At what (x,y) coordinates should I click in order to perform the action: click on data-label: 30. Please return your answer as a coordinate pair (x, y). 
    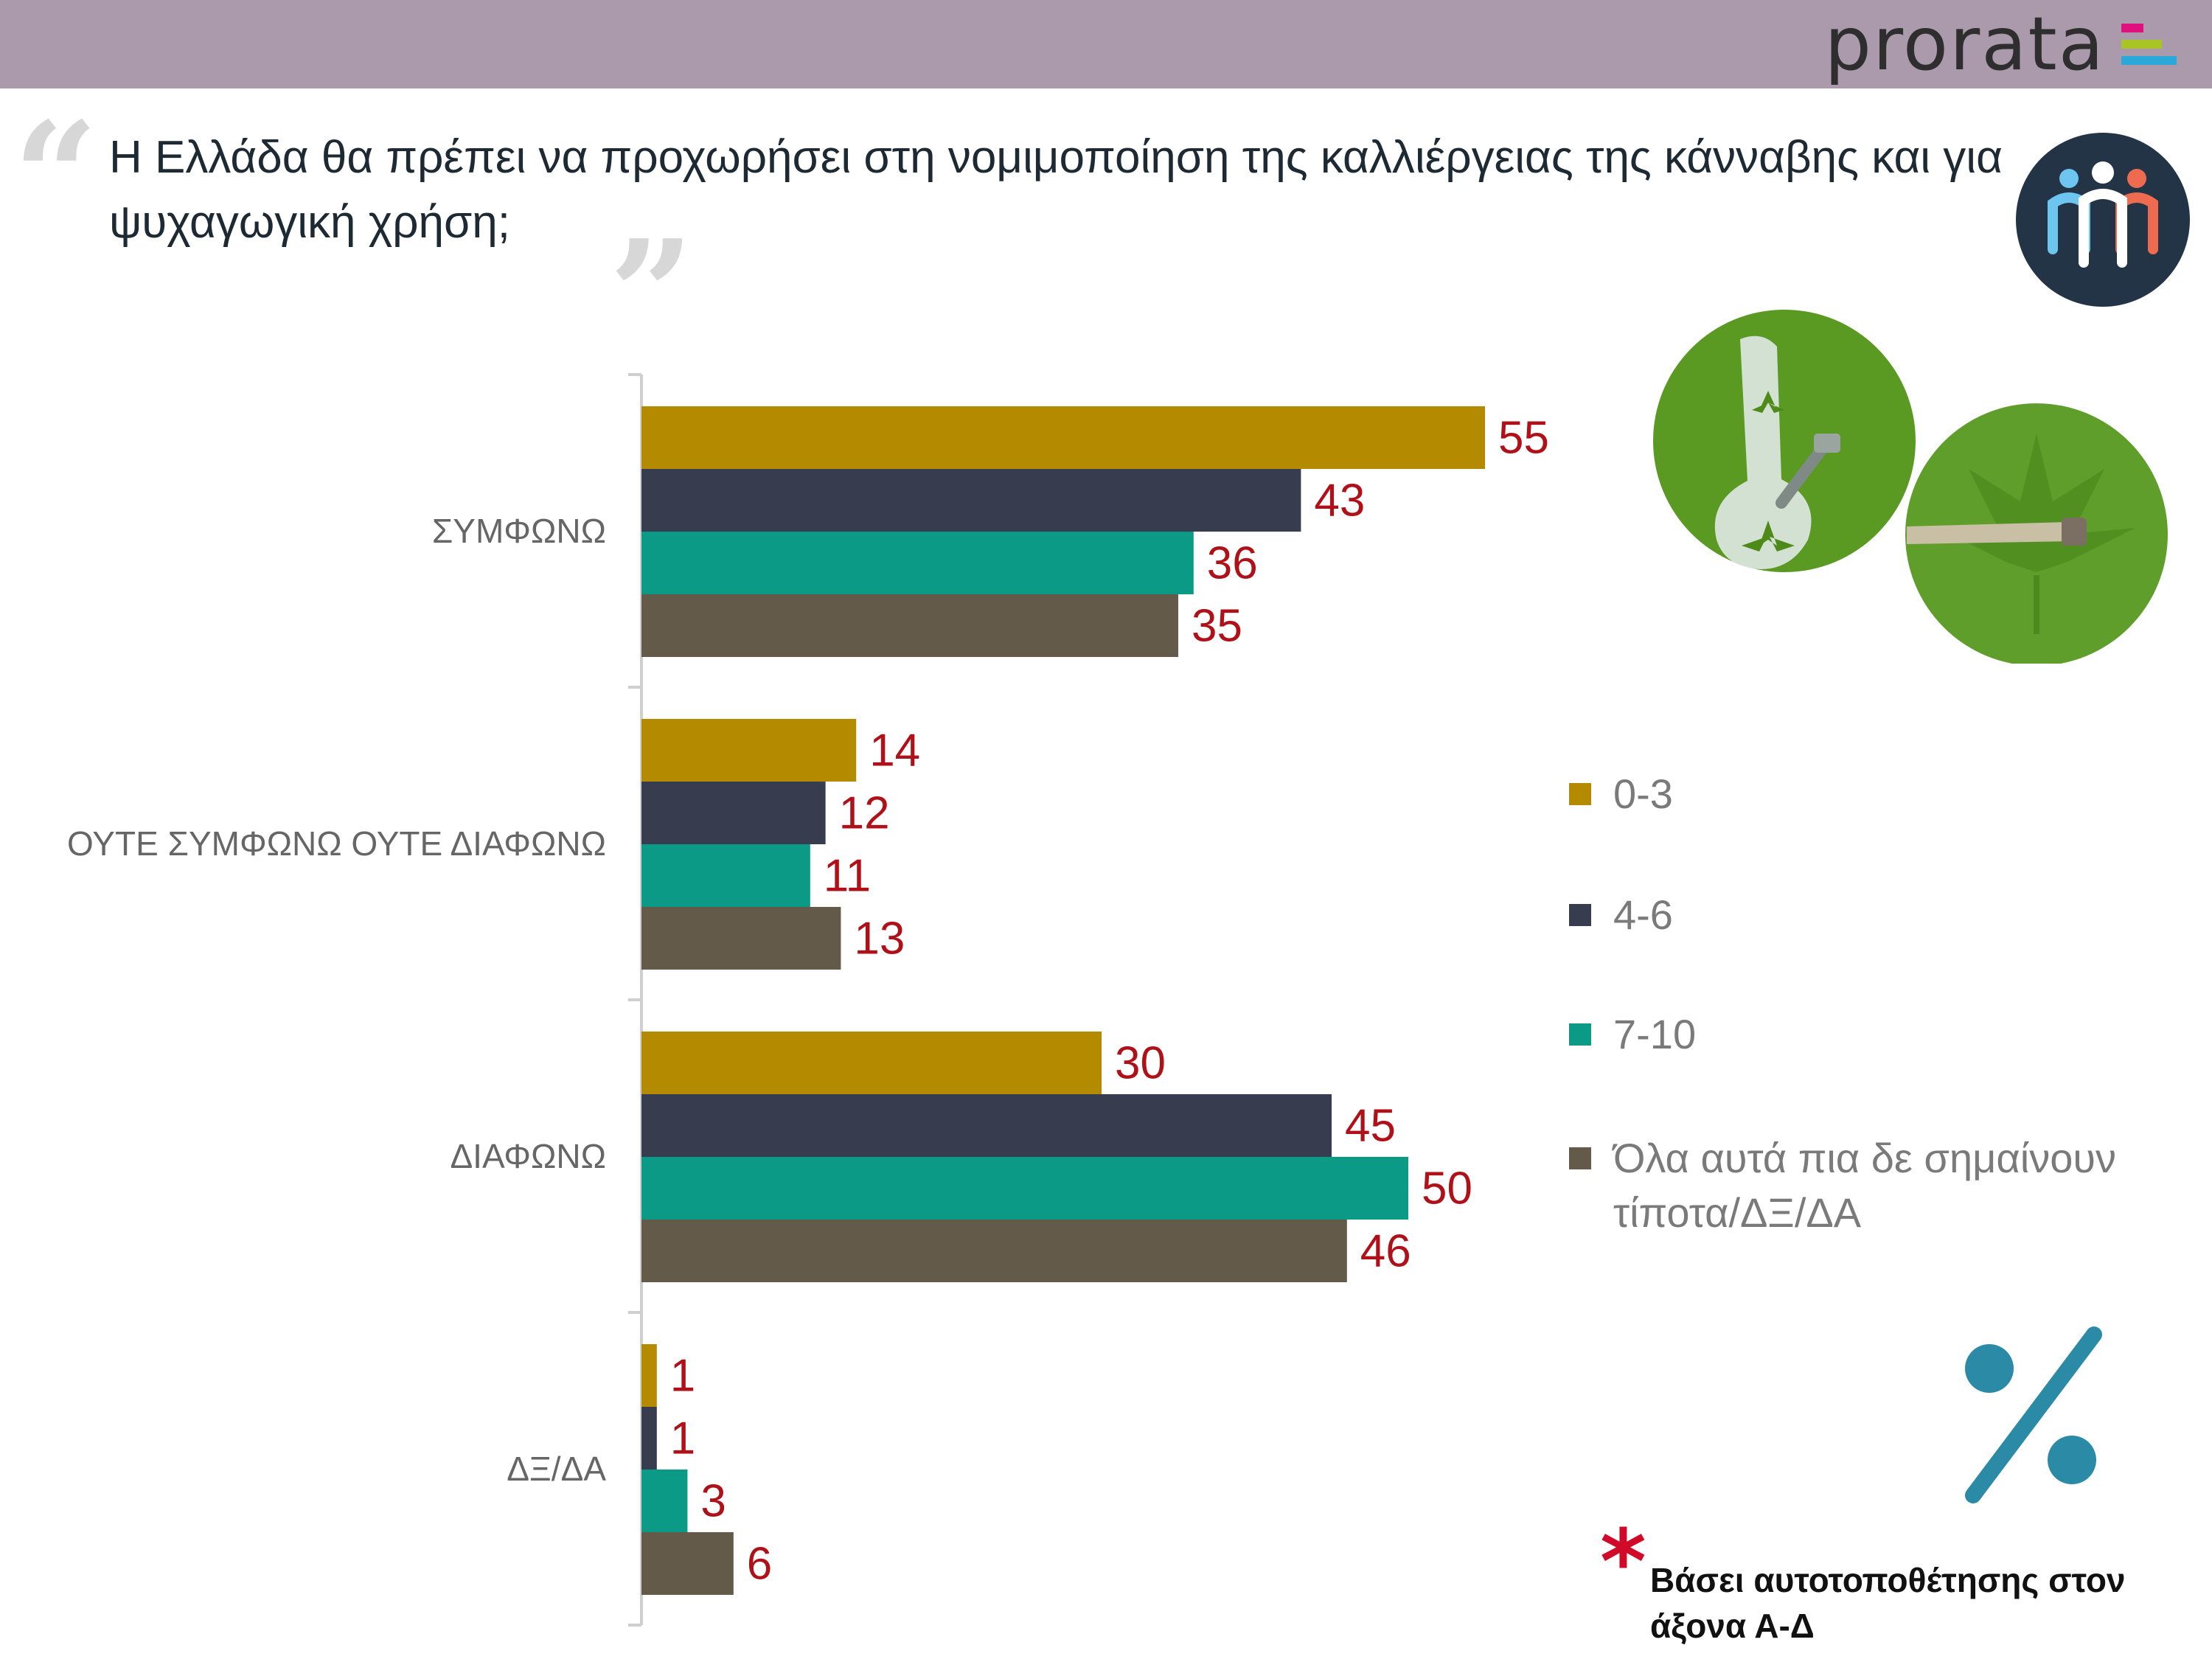
    Looking at the image, I should click on (1140, 1063).